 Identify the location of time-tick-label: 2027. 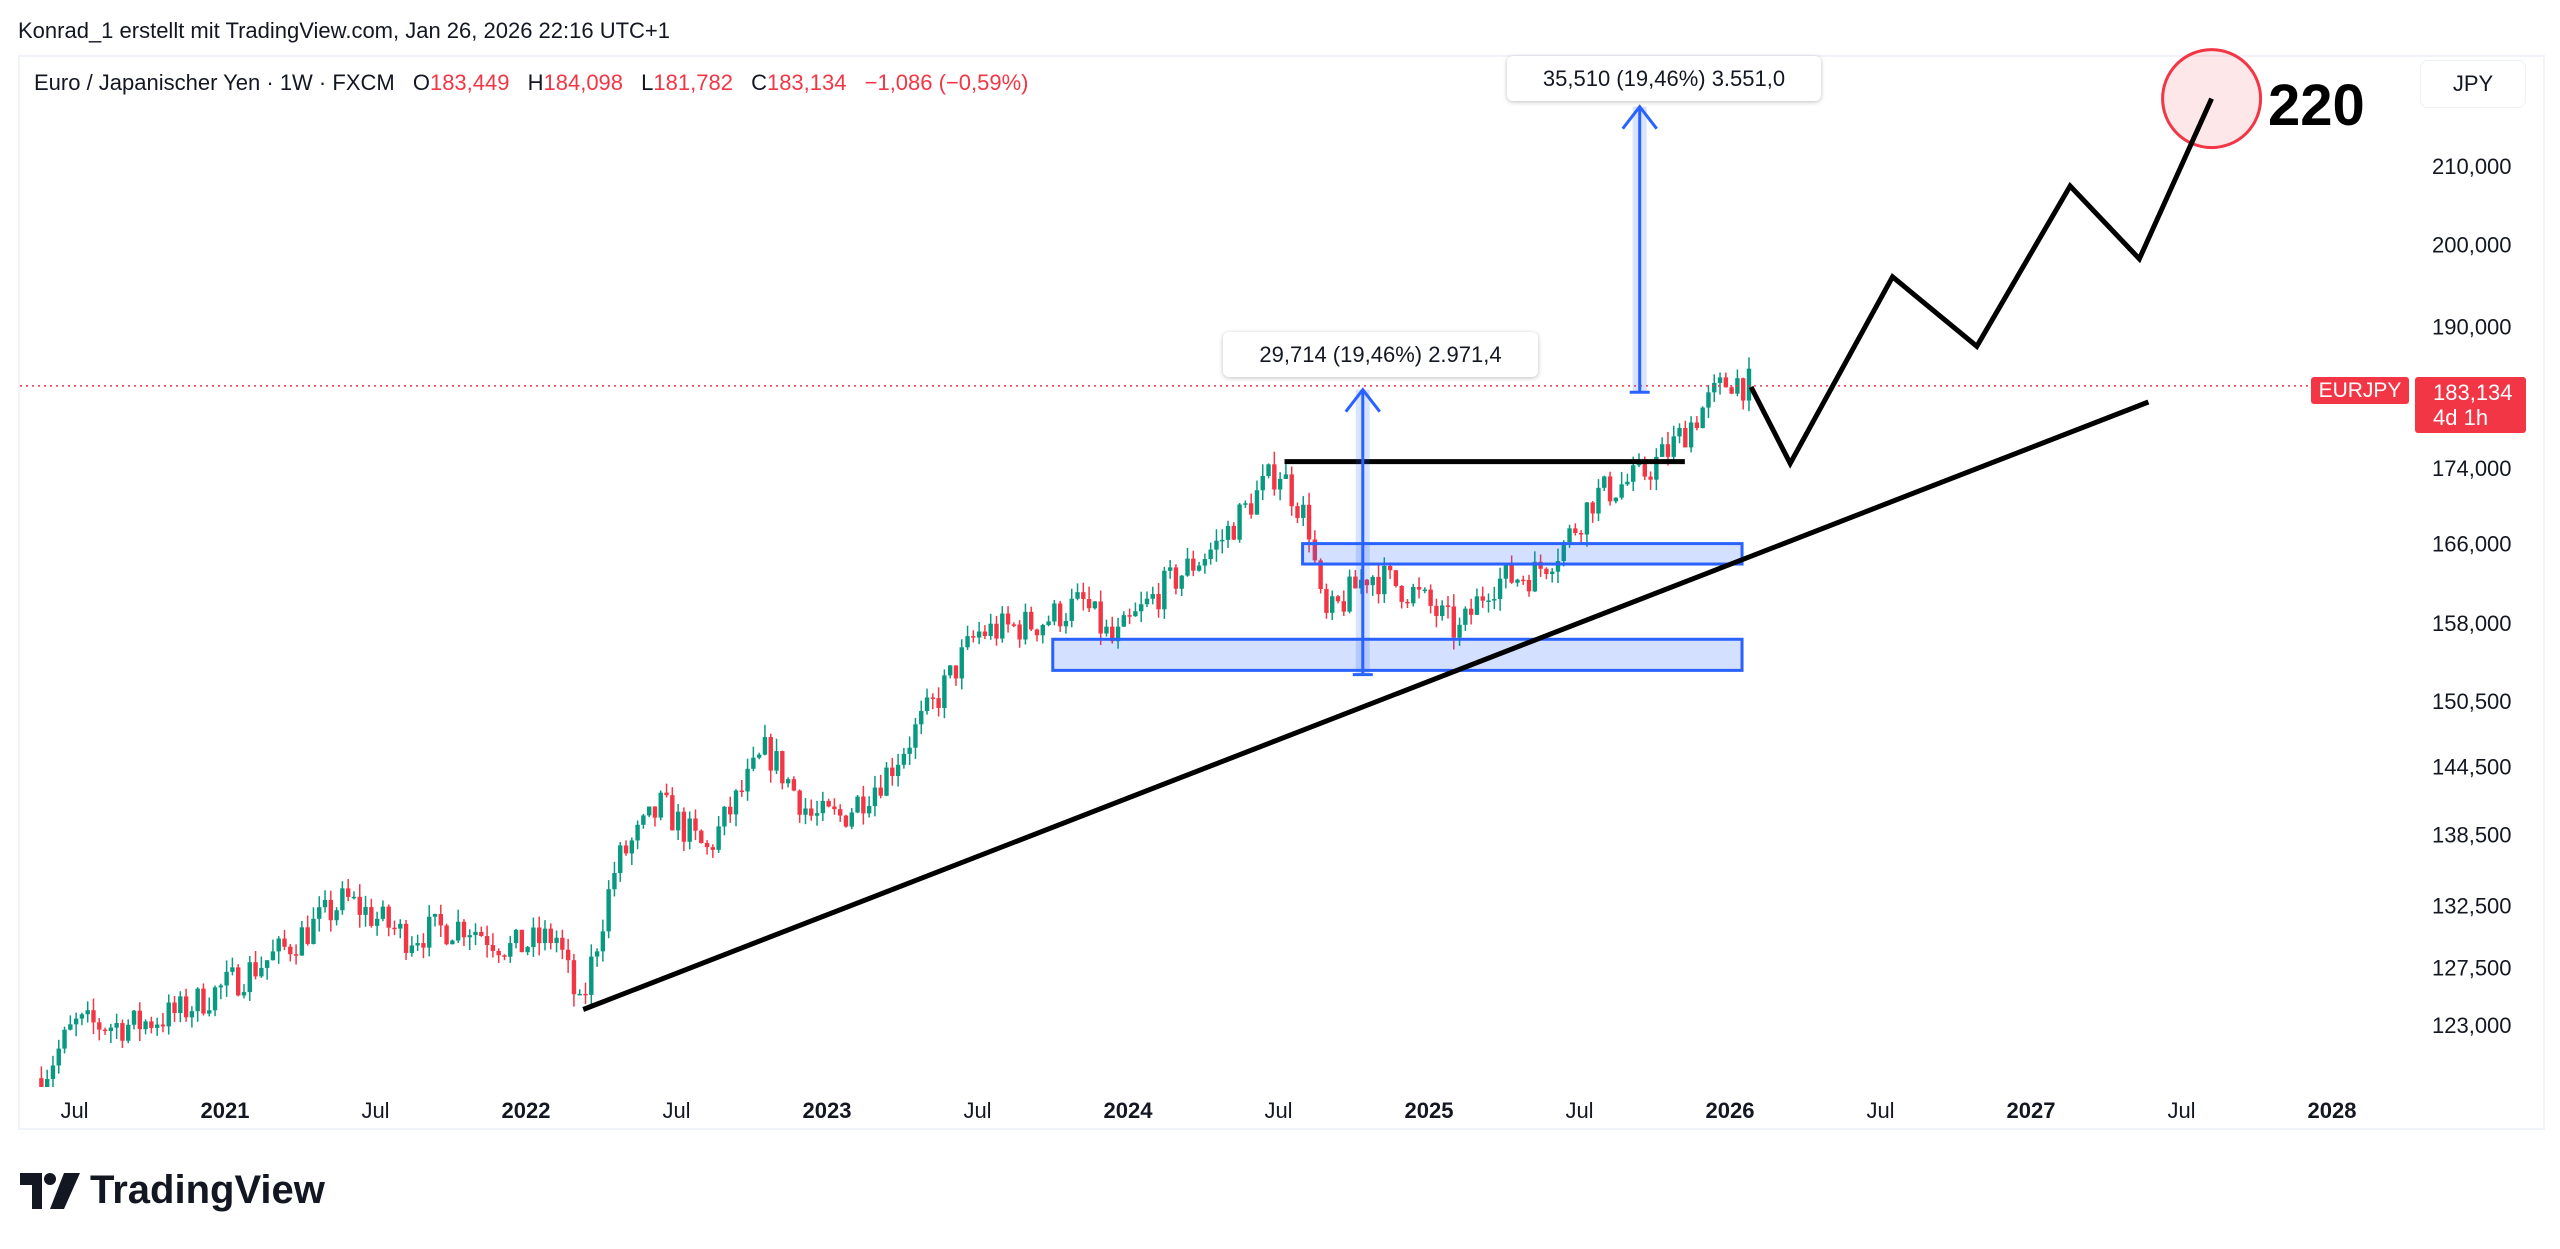
(2031, 1110).